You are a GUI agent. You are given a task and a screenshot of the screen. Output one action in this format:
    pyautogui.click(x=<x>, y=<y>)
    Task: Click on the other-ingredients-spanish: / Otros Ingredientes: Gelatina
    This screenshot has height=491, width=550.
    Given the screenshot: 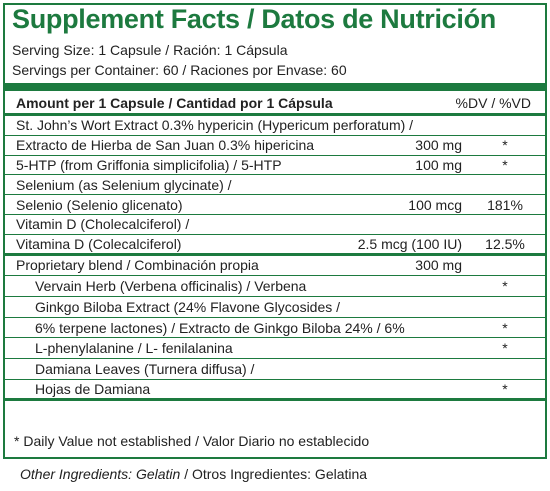 What is the action you would take?
    pyautogui.click(x=276, y=474)
    